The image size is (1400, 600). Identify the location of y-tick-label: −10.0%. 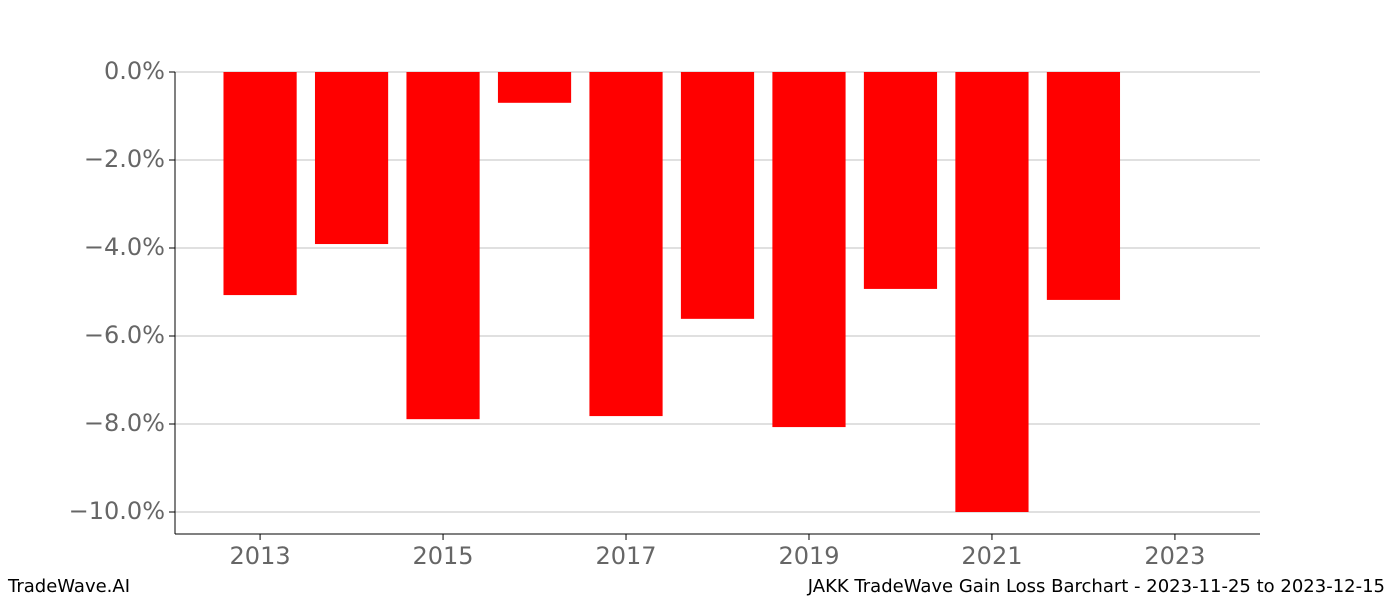
(117, 511).